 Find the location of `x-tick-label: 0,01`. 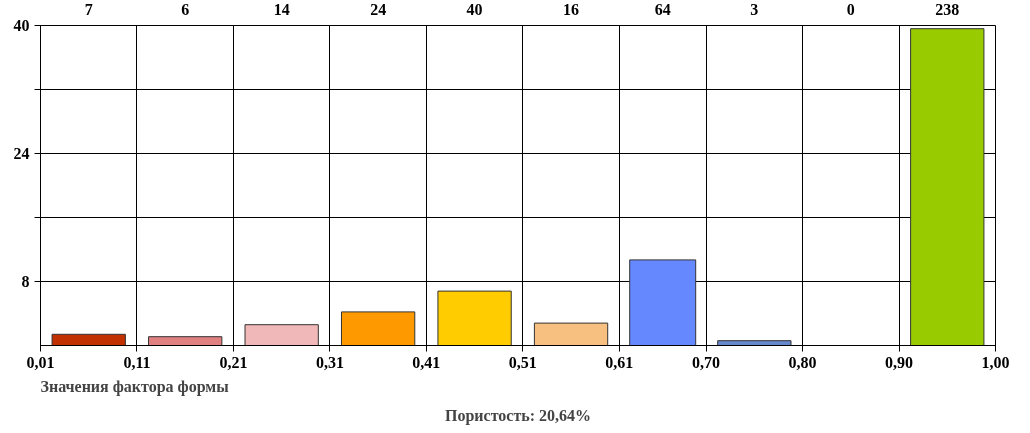

x-tick-label: 0,01 is located at coordinates (40, 362).